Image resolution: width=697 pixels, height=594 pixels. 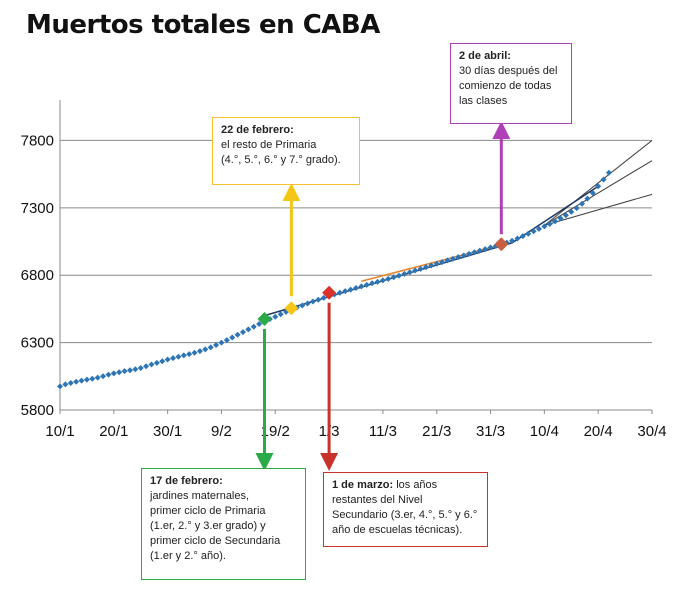 What do you see at coordinates (415, 485) in the screenshot?
I see `annotation-mar1-title-suffix: los años` at bounding box center [415, 485].